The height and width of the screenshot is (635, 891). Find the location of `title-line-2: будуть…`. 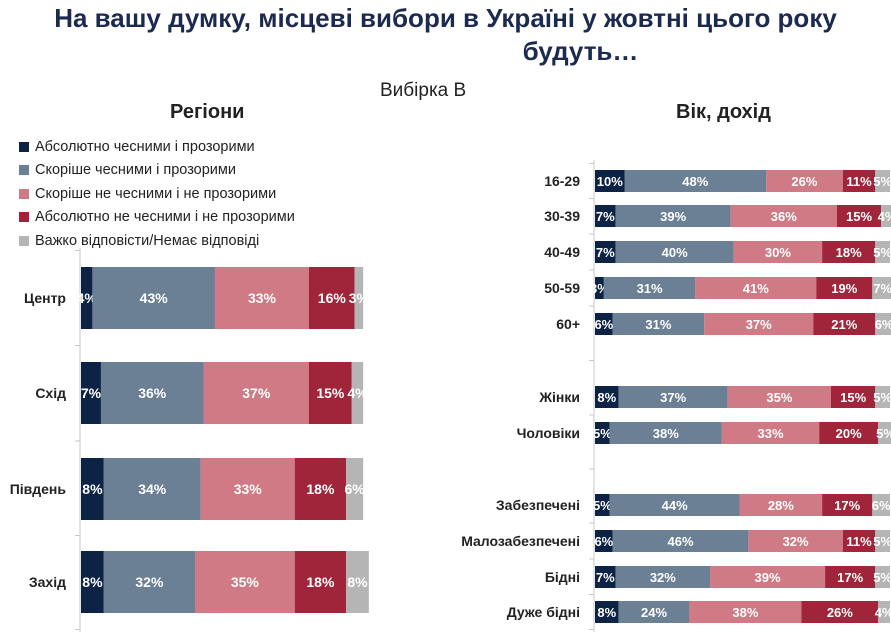

title-line-2: будуть… is located at coordinates (580, 51).